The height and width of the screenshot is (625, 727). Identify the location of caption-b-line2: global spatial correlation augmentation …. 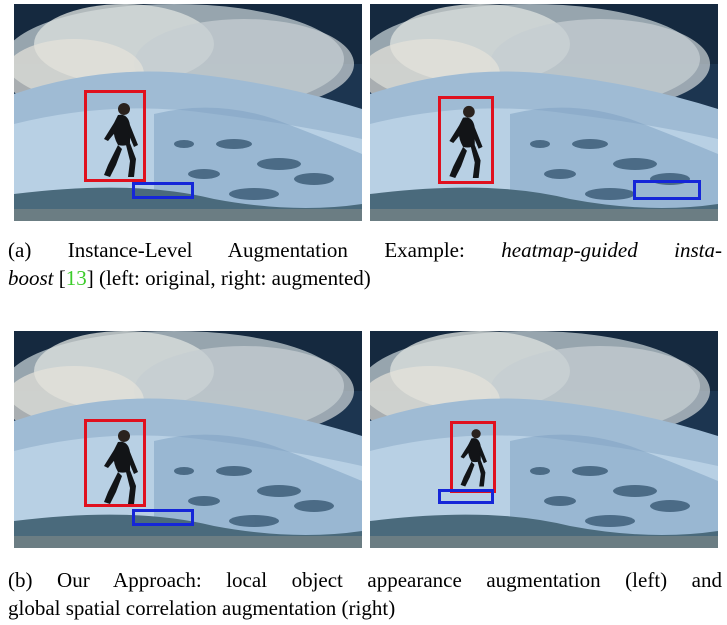
(202, 608).